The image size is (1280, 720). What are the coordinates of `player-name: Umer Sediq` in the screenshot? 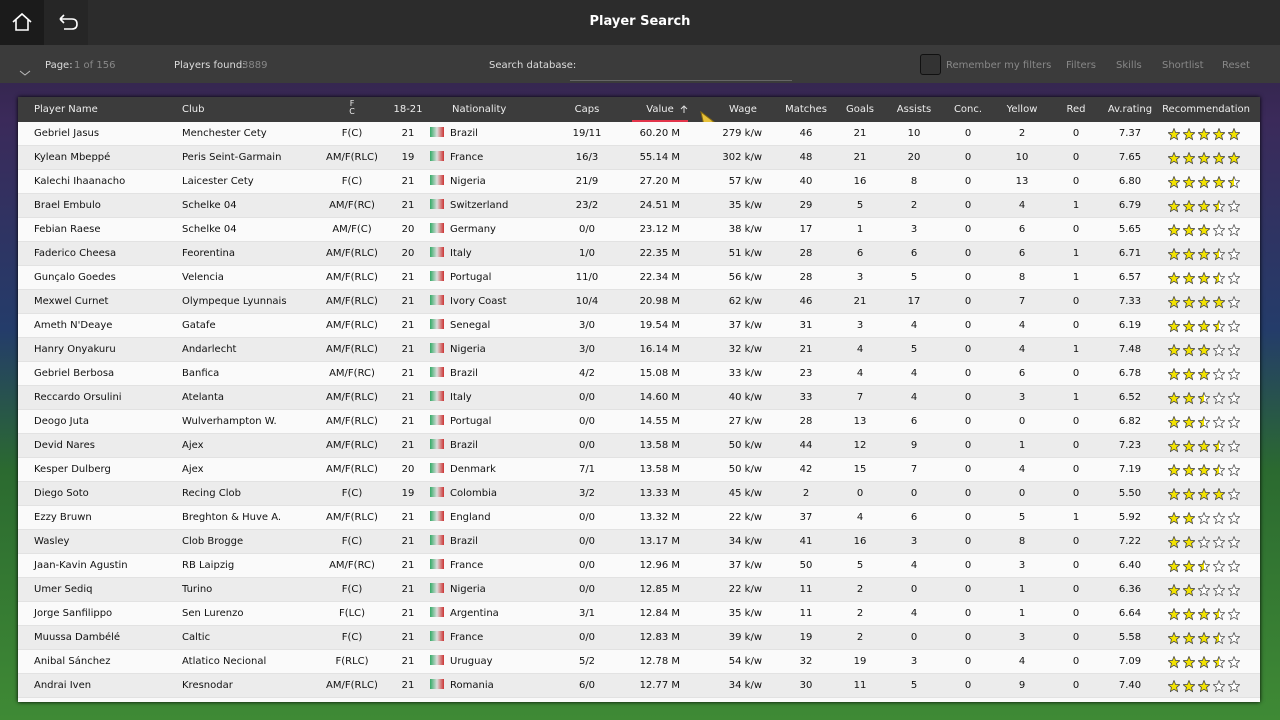 It's located at (109, 590).